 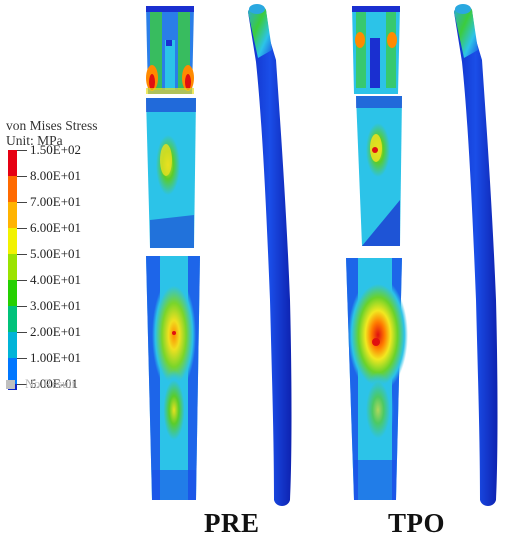 I want to click on tpo-upper-socket, so click(x=376, y=50).